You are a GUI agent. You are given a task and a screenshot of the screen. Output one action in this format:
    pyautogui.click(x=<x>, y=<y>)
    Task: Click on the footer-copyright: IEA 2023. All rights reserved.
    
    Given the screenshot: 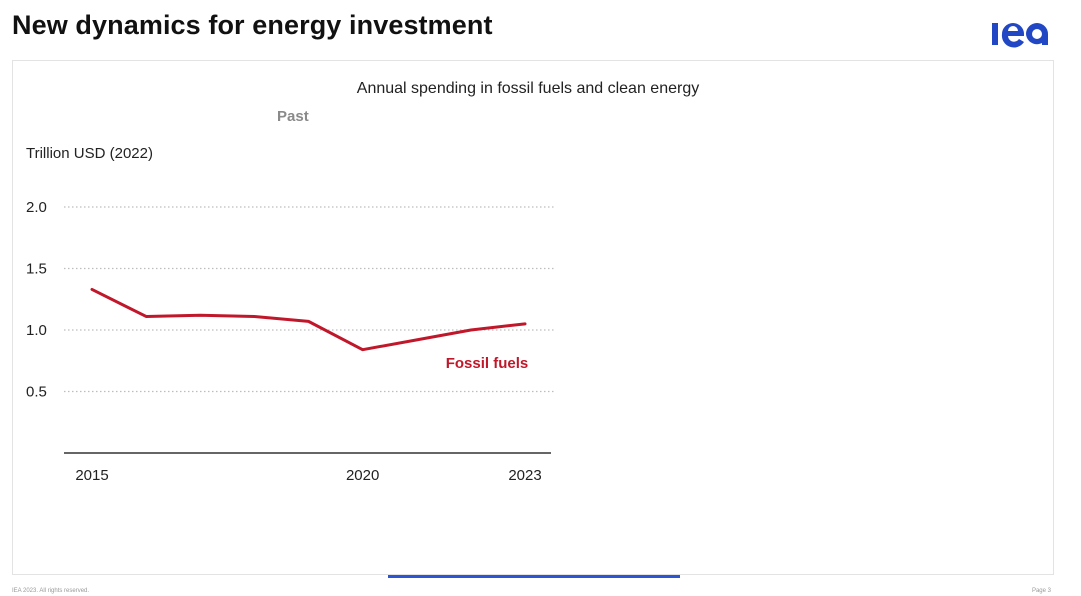 What is the action you would take?
    pyautogui.click(x=51, y=591)
    